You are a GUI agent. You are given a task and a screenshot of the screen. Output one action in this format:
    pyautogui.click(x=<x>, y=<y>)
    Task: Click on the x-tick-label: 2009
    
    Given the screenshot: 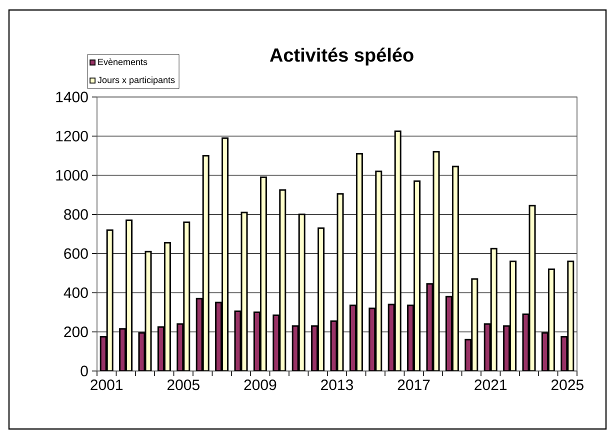 What is the action you would take?
    pyautogui.click(x=260, y=385)
    